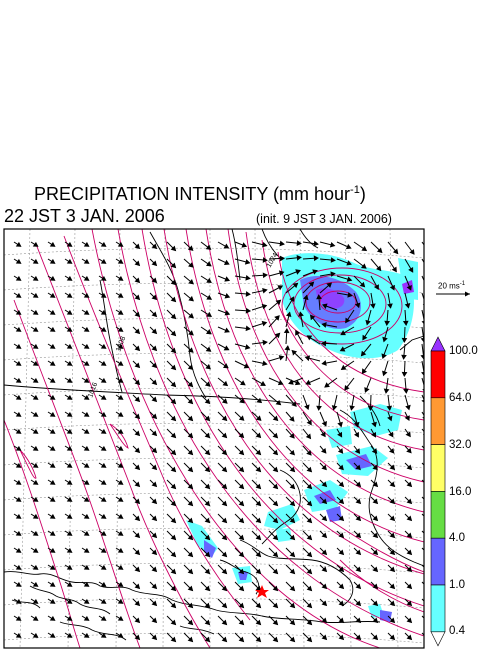  I want to click on colorbar-segment, so click(438, 515).